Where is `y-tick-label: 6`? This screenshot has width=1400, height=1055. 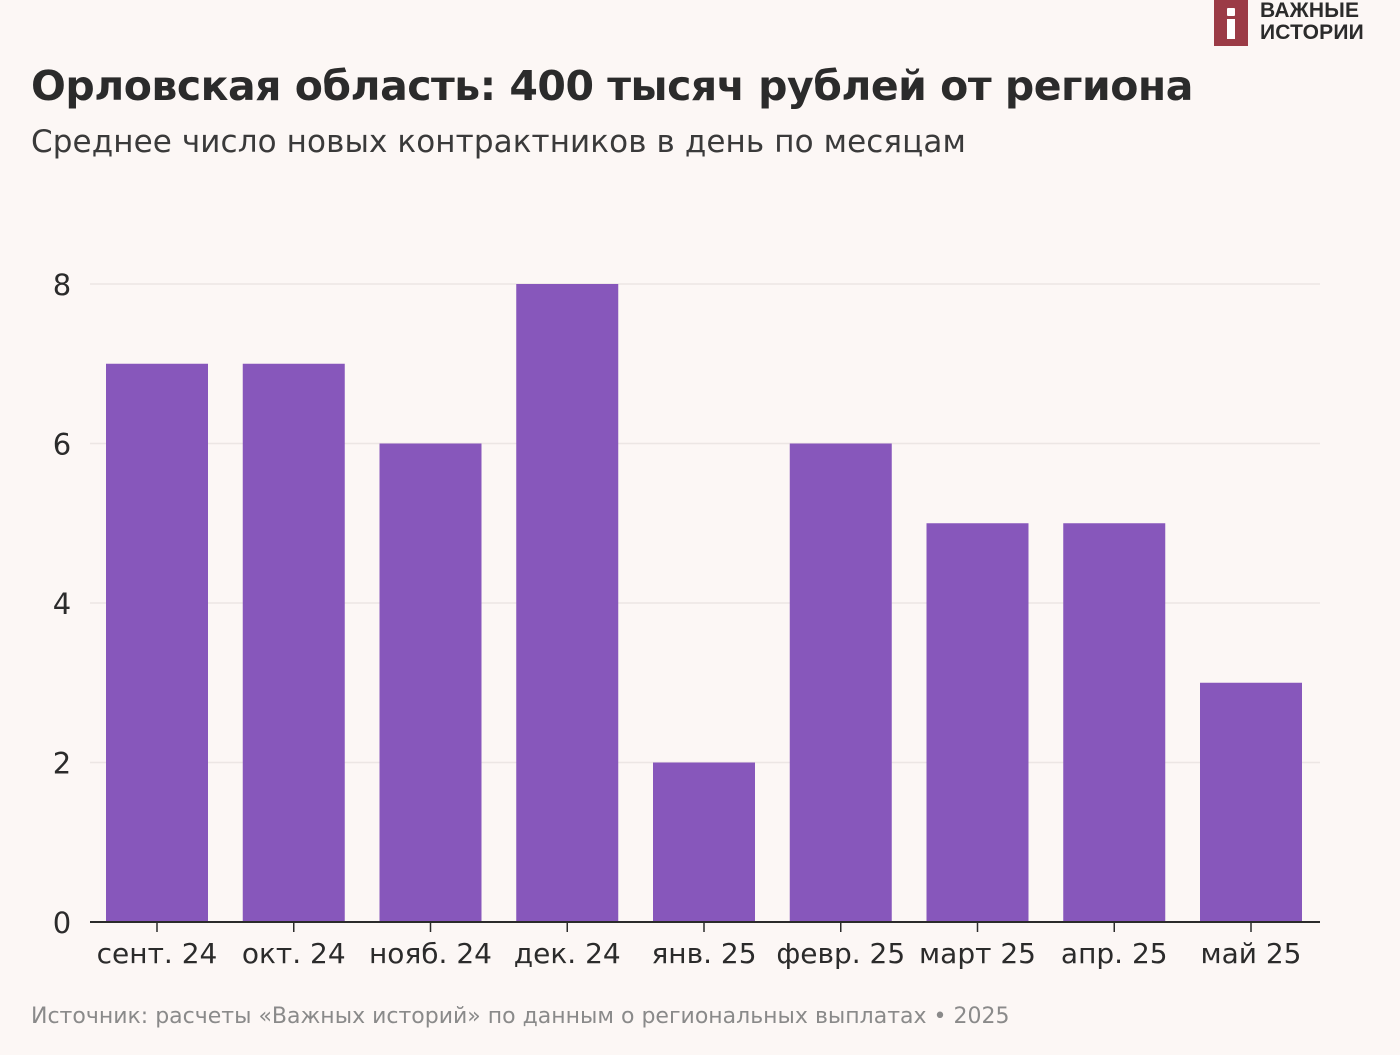 y-tick-label: 6 is located at coordinates (62, 445).